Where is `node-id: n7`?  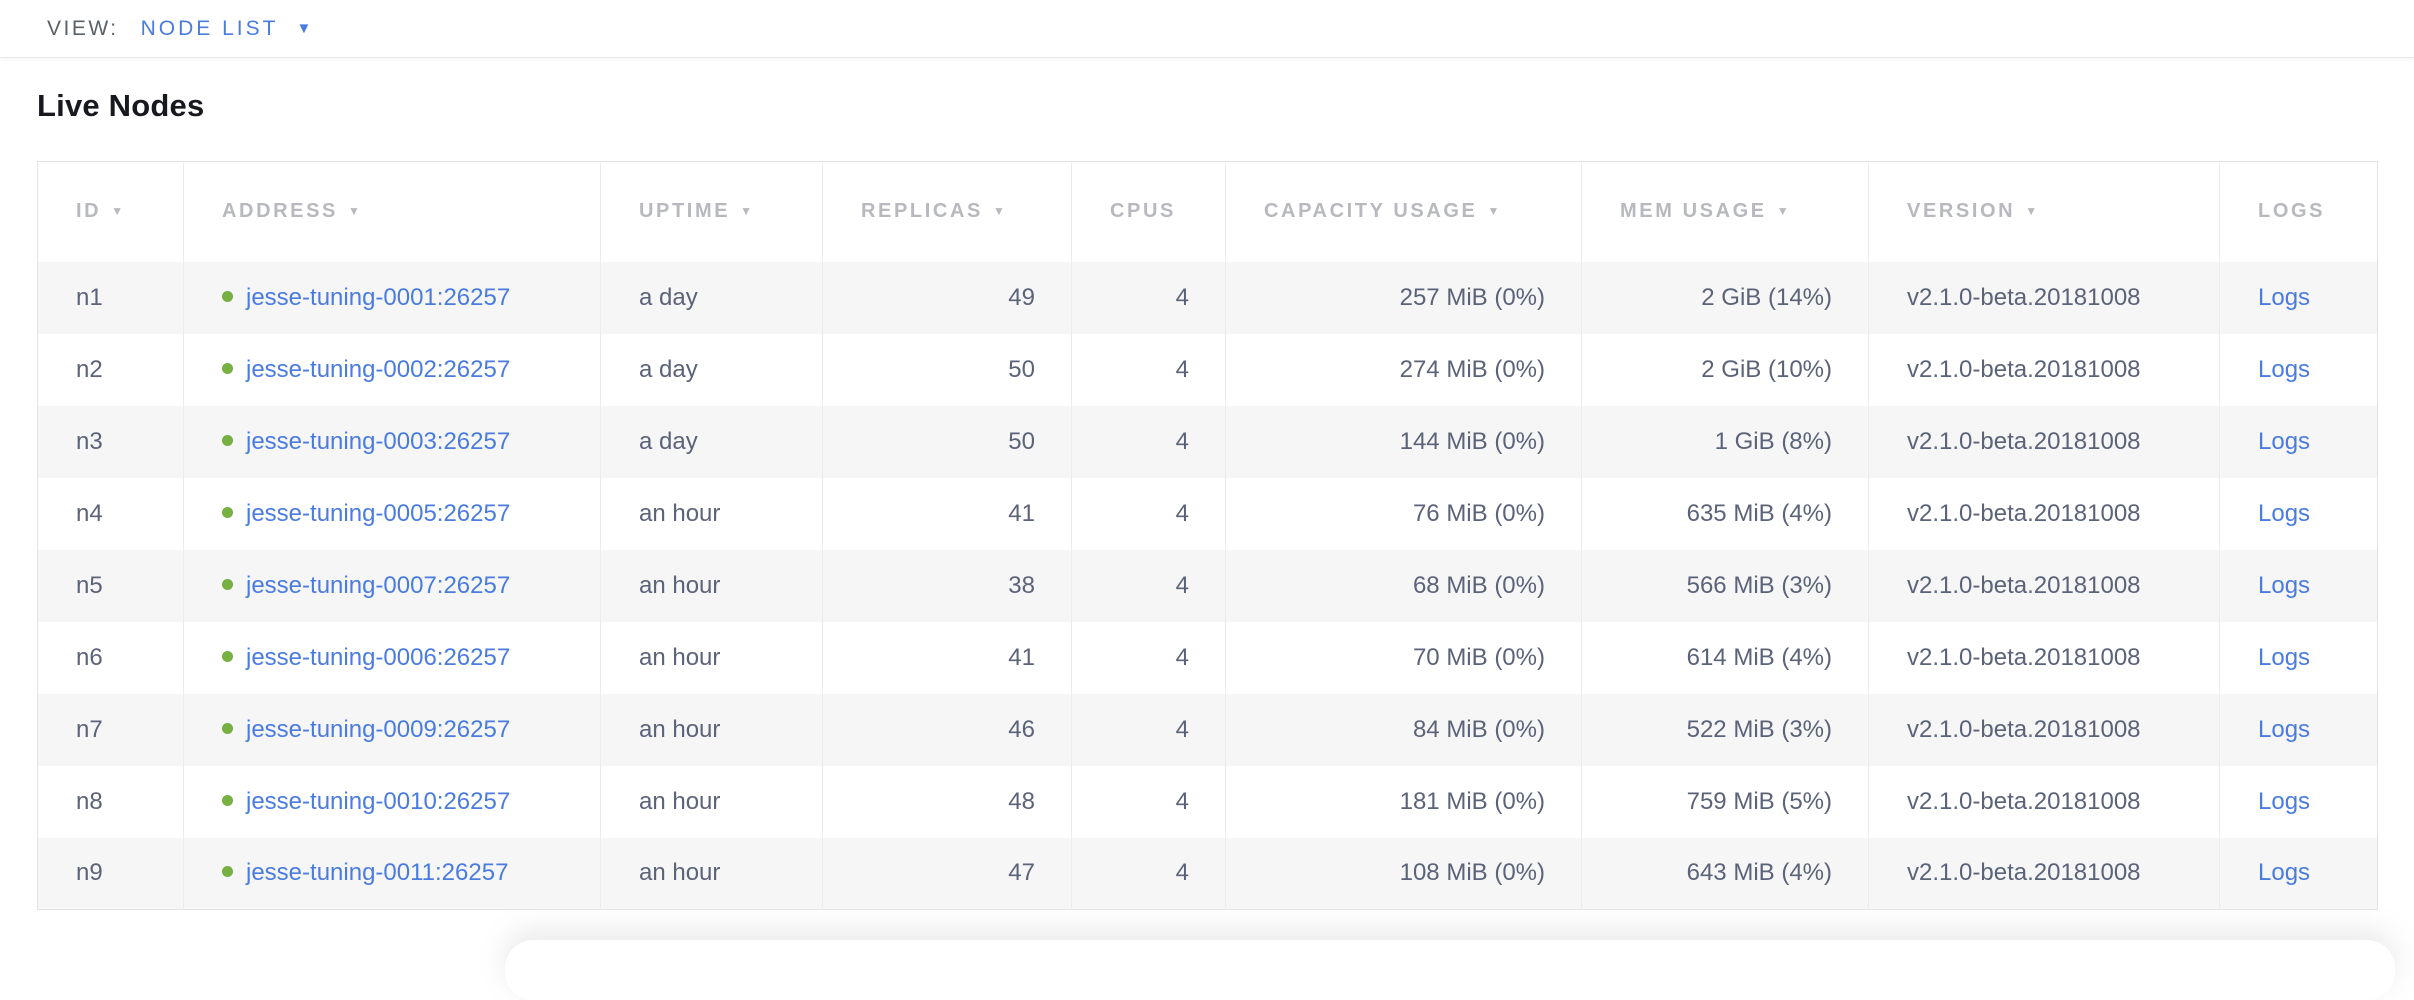
node-id: n7 is located at coordinates (89, 729).